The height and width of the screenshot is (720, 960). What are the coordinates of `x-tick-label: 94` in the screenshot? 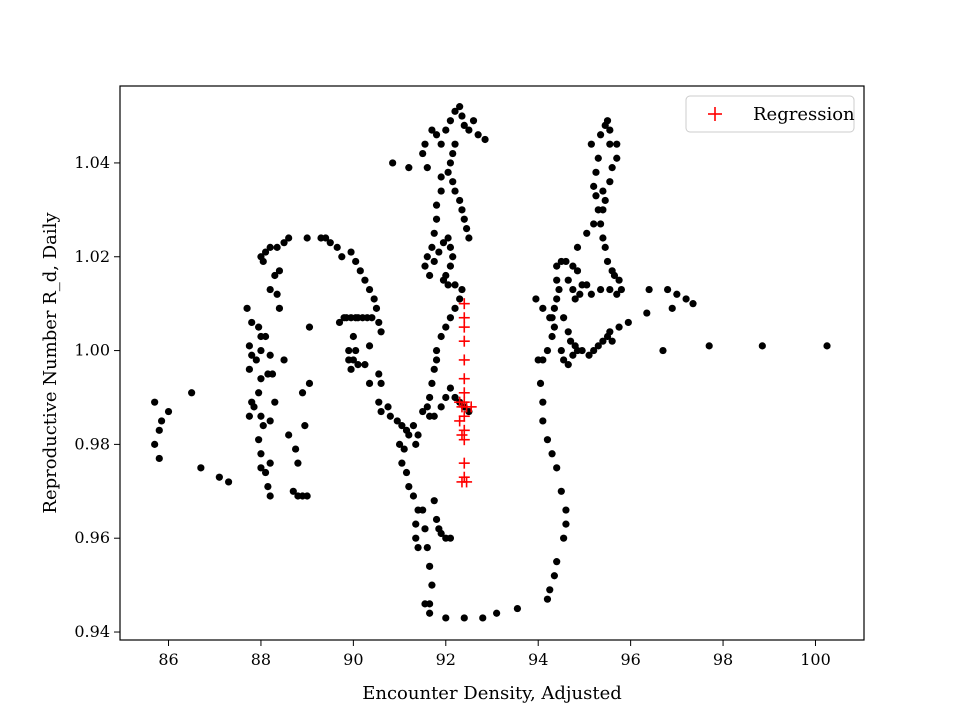 It's located at (538, 659).